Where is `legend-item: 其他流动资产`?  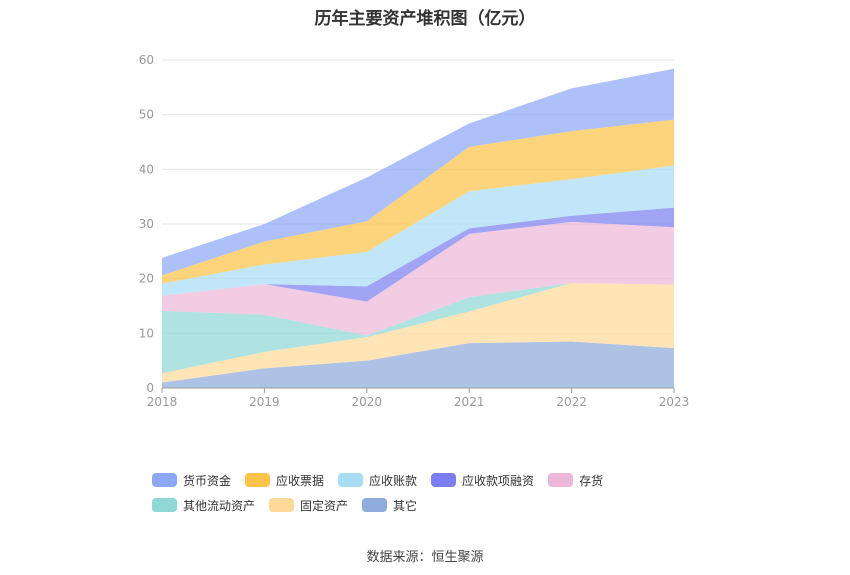 legend-item: 其他流动资产 is located at coordinates (203, 505).